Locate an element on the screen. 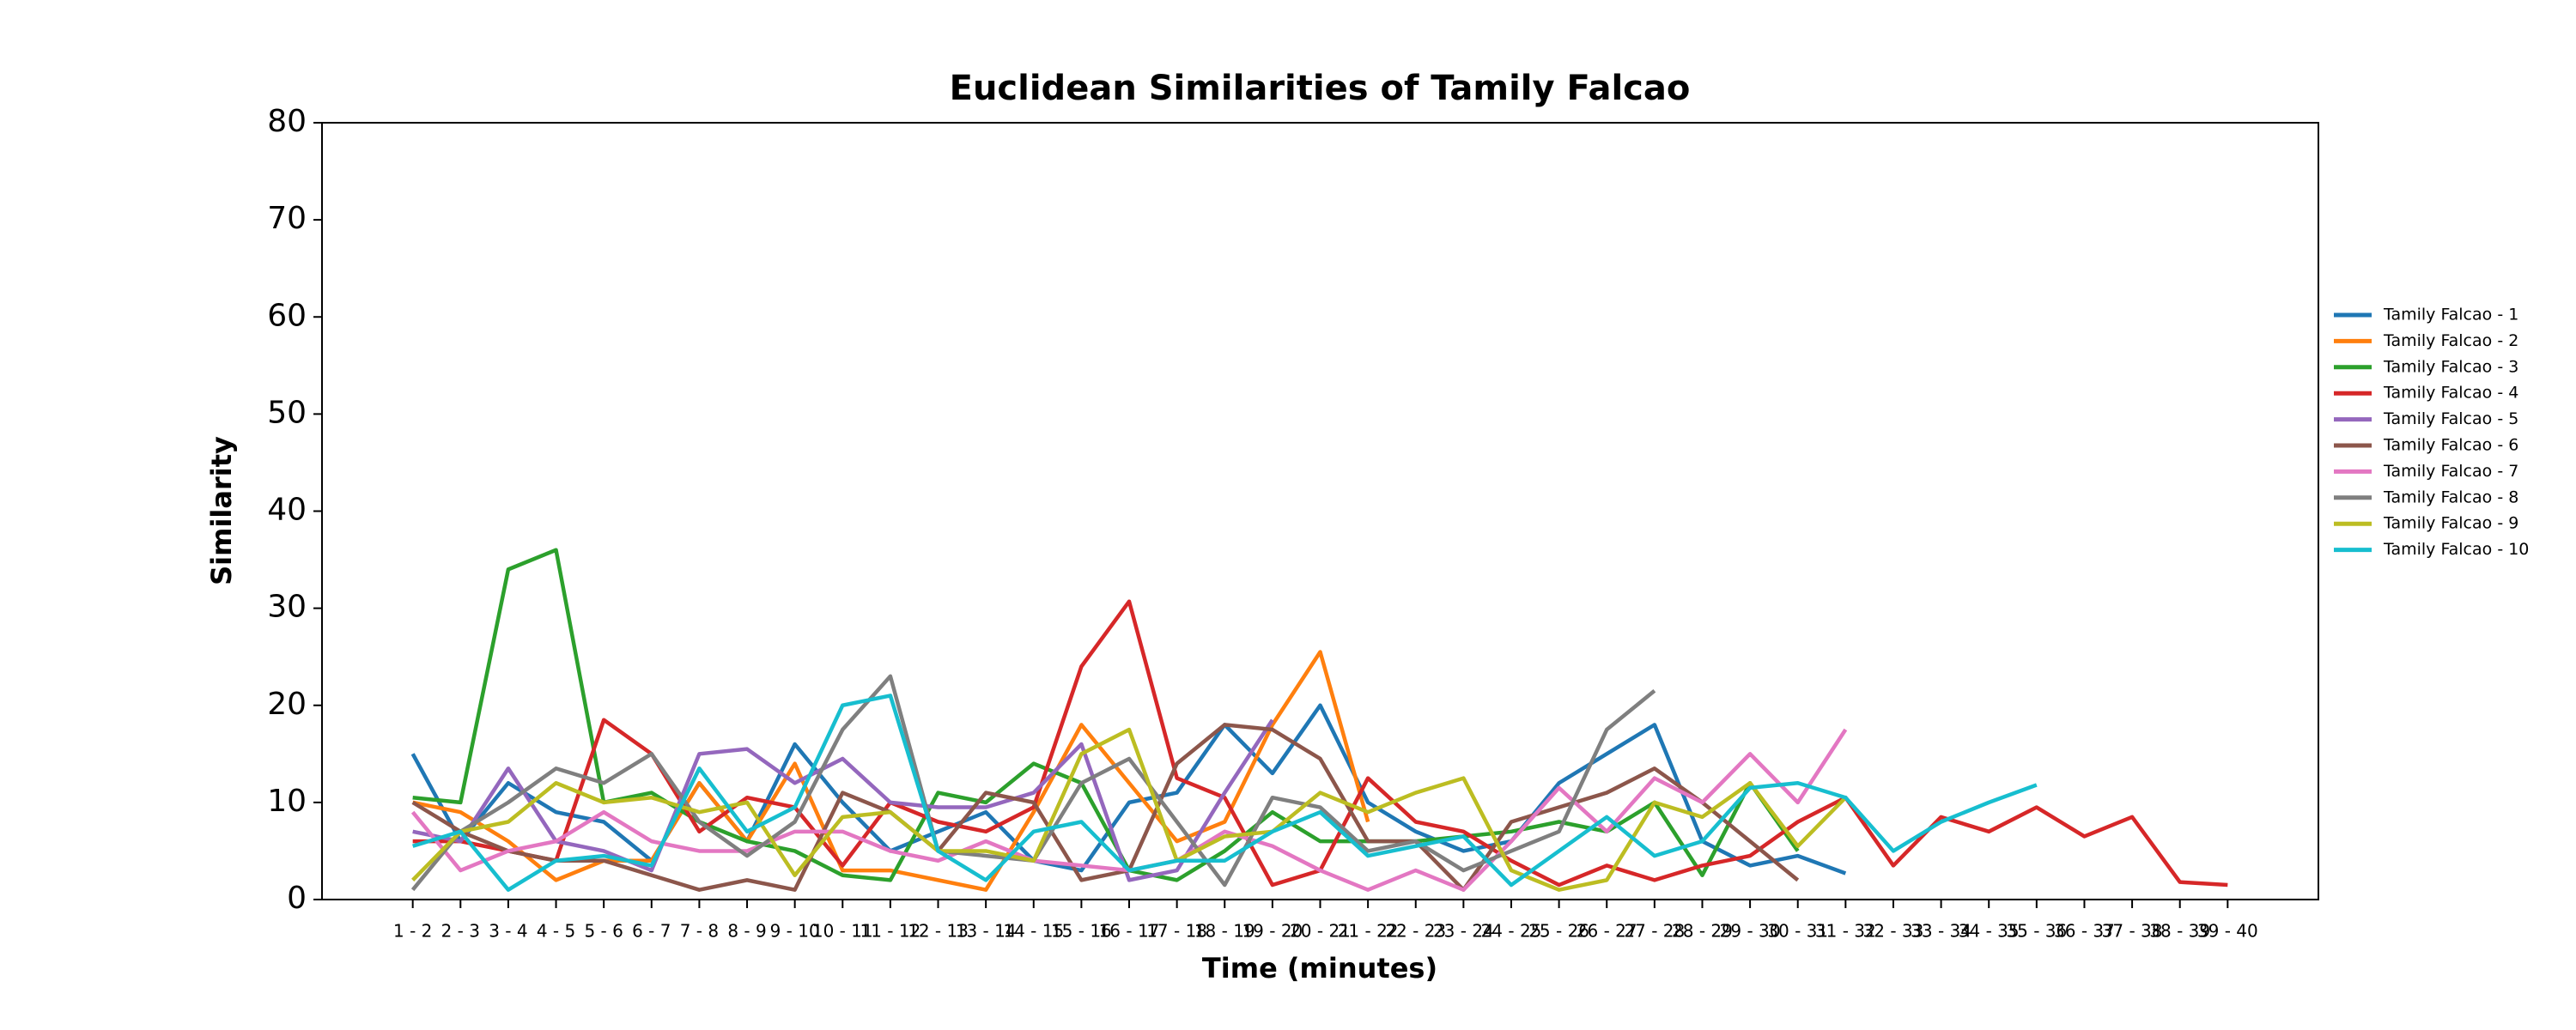 This screenshot has width=2576, height=1030. x-tick-label: 22 - 23 is located at coordinates (1415, 931).